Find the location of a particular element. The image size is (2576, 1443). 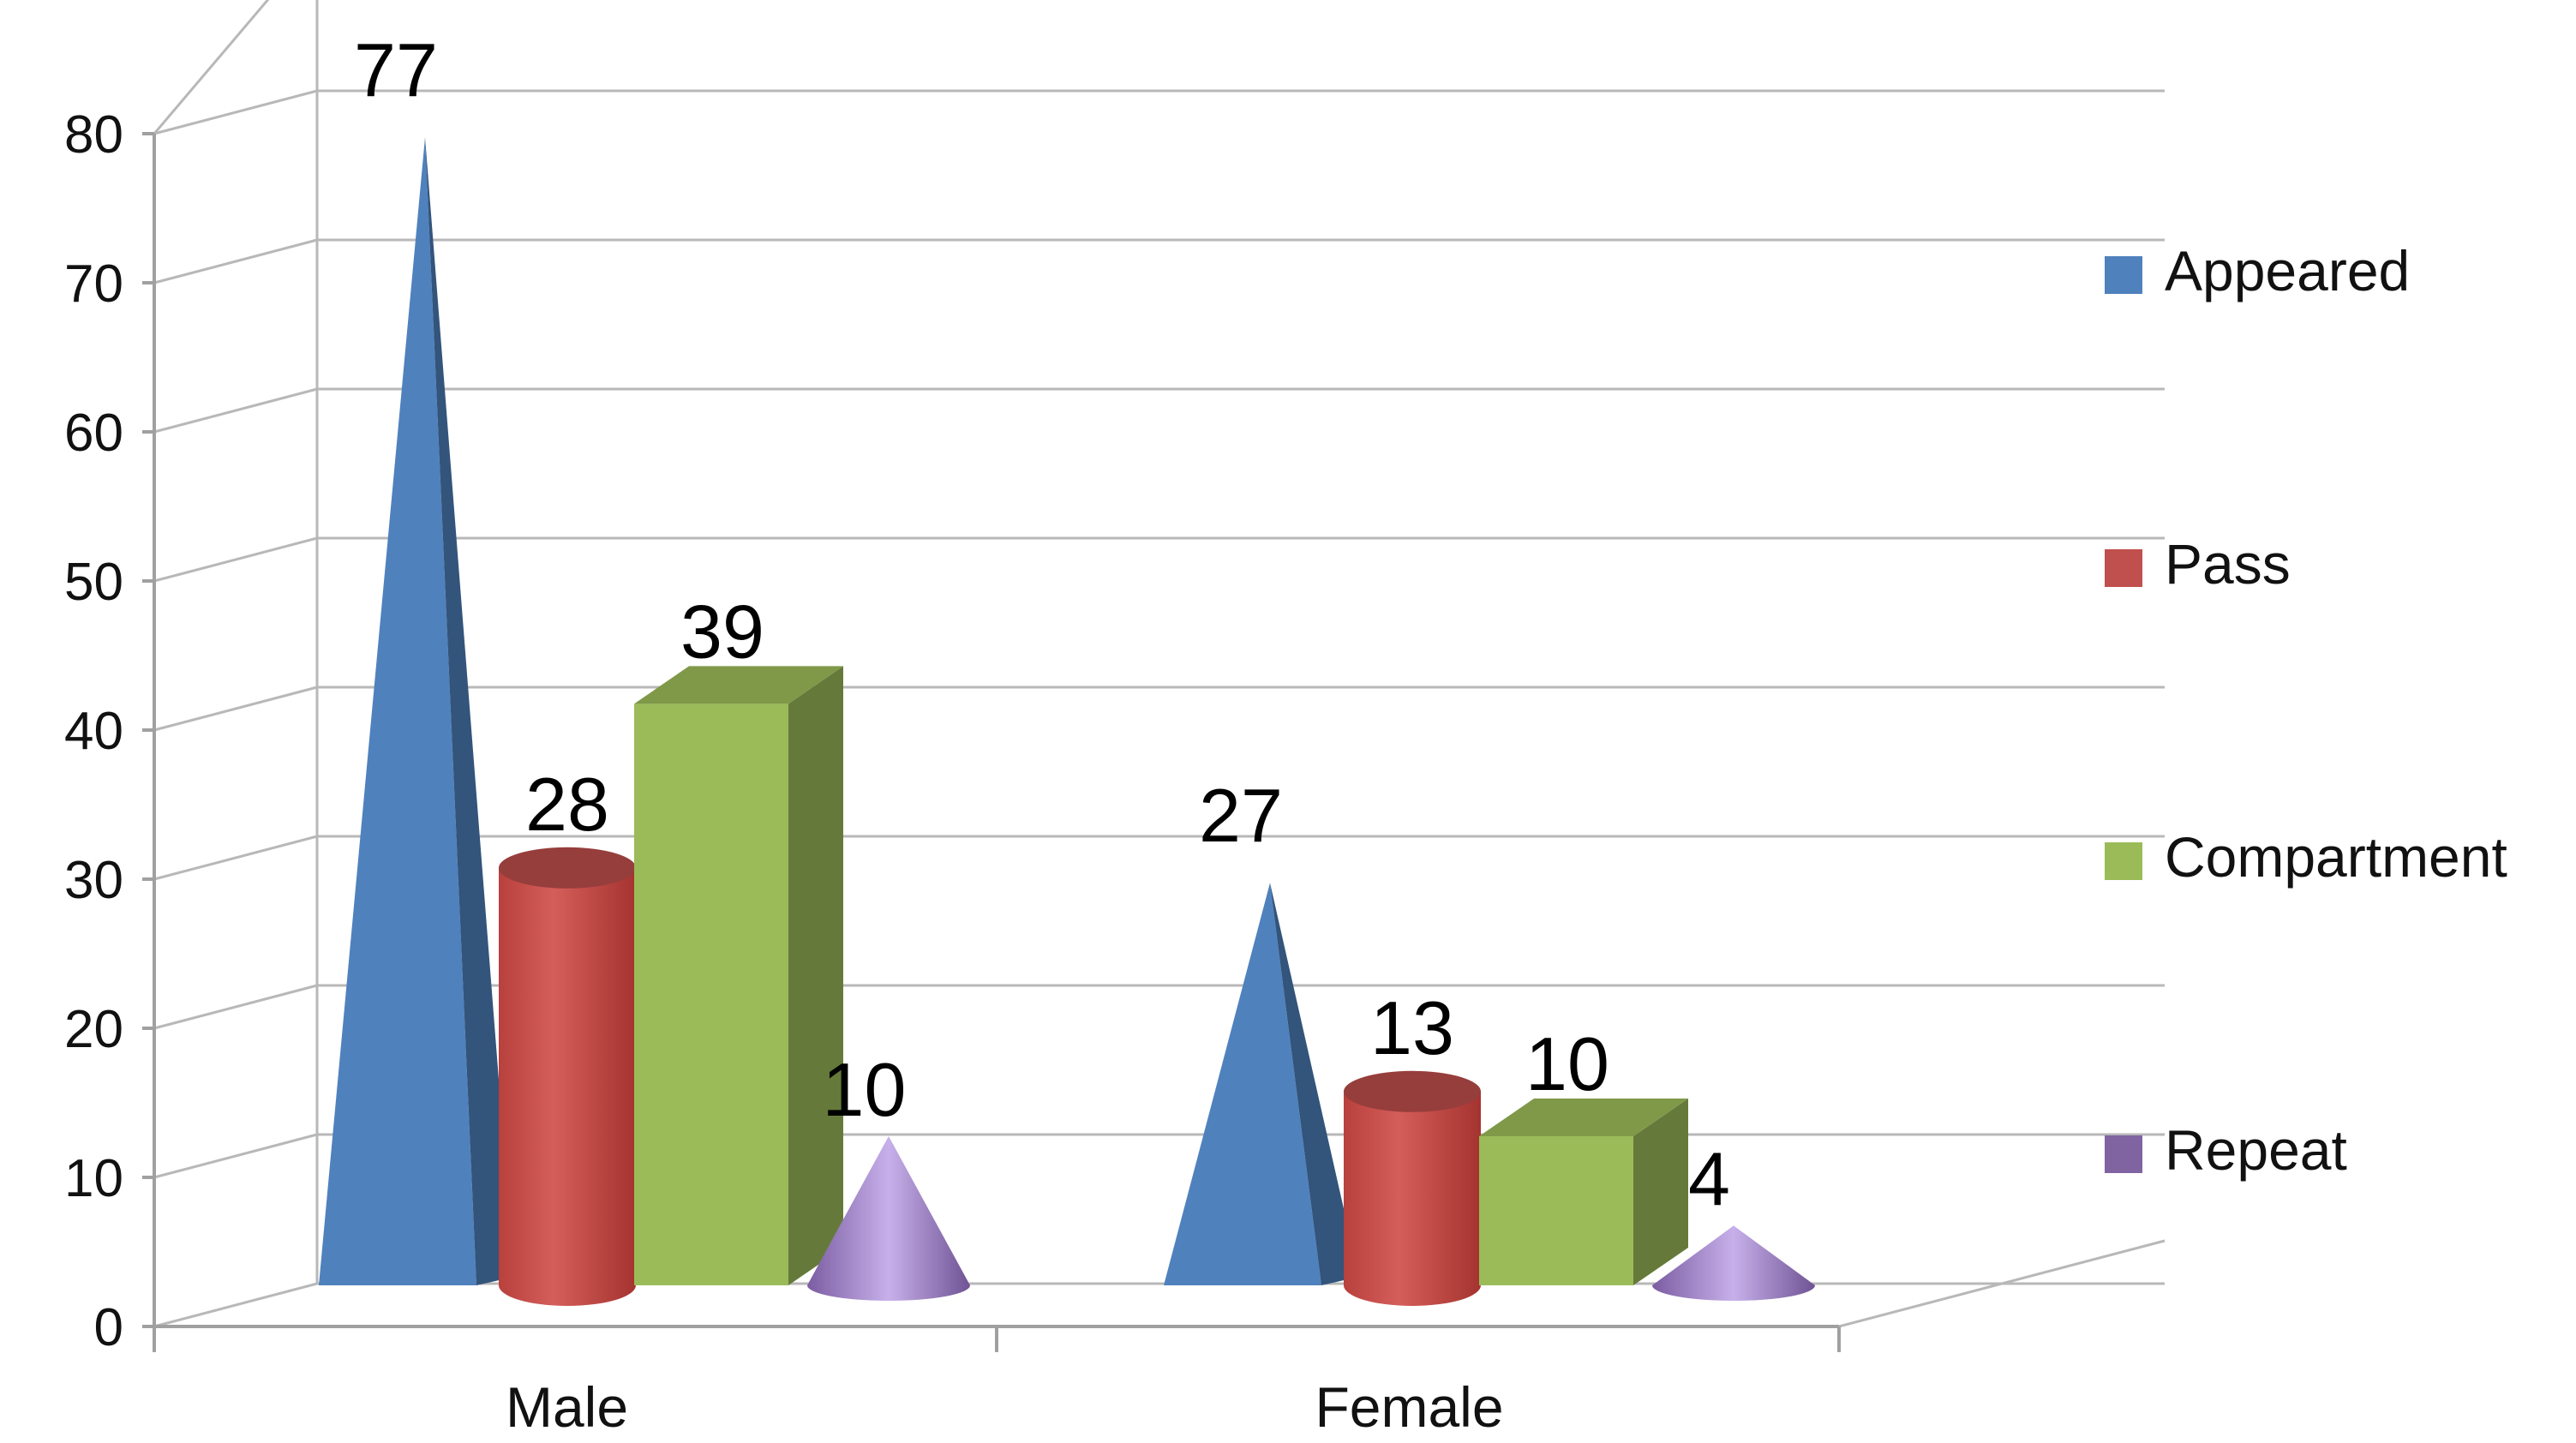

legend-item: Compartment is located at coordinates (2306, 857).